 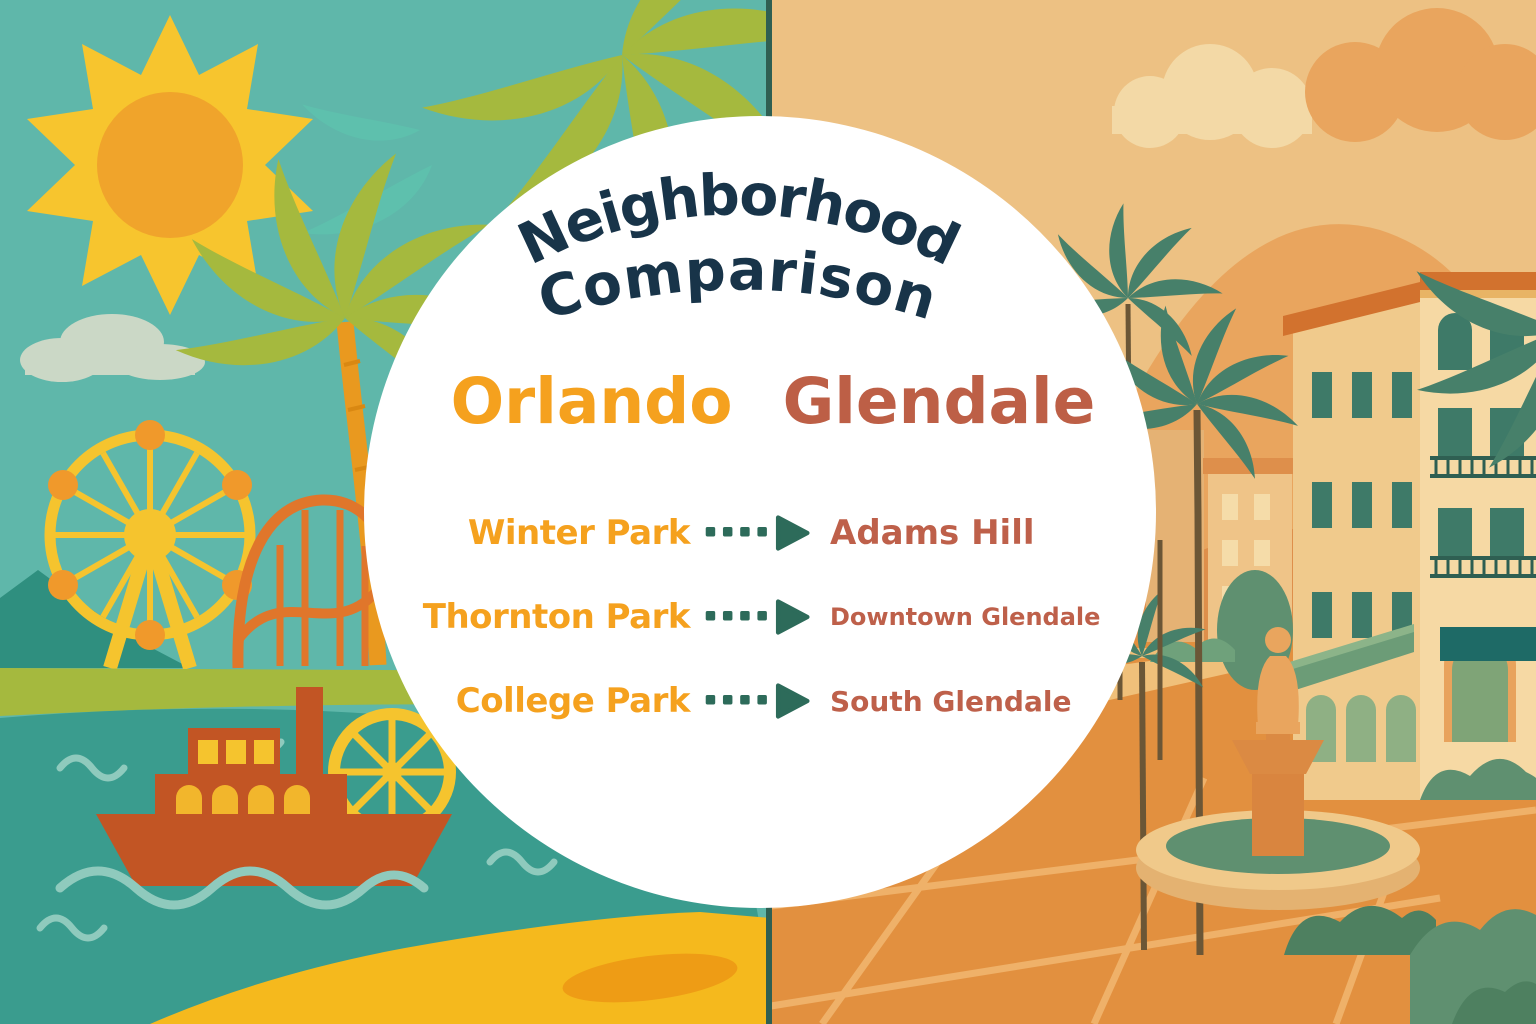 What do you see at coordinates (1488, 644) in the screenshot?
I see `storefront-sign-icon` at bounding box center [1488, 644].